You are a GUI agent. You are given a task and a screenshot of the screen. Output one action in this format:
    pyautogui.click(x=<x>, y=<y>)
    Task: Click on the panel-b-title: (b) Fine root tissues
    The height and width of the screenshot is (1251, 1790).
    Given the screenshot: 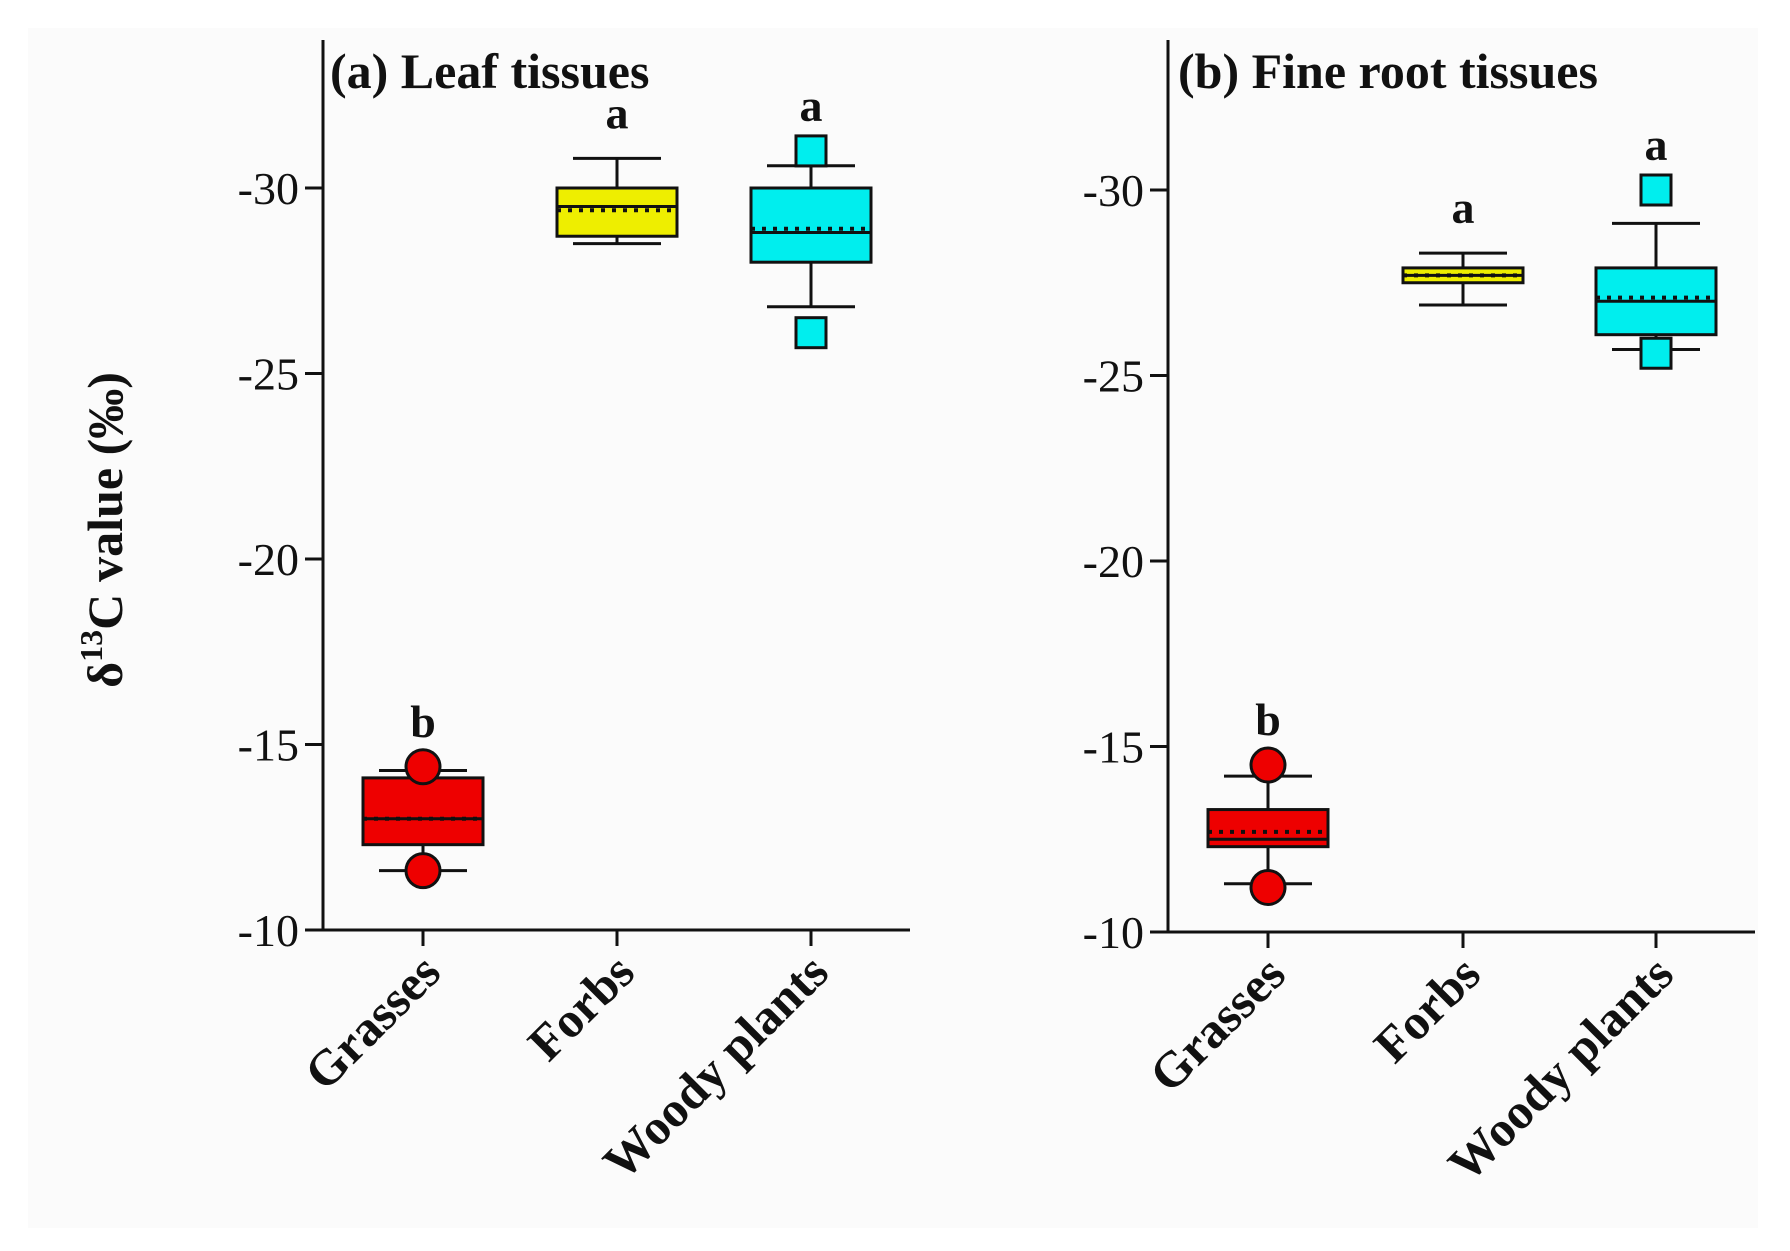 What is the action you would take?
    pyautogui.click(x=1388, y=71)
    